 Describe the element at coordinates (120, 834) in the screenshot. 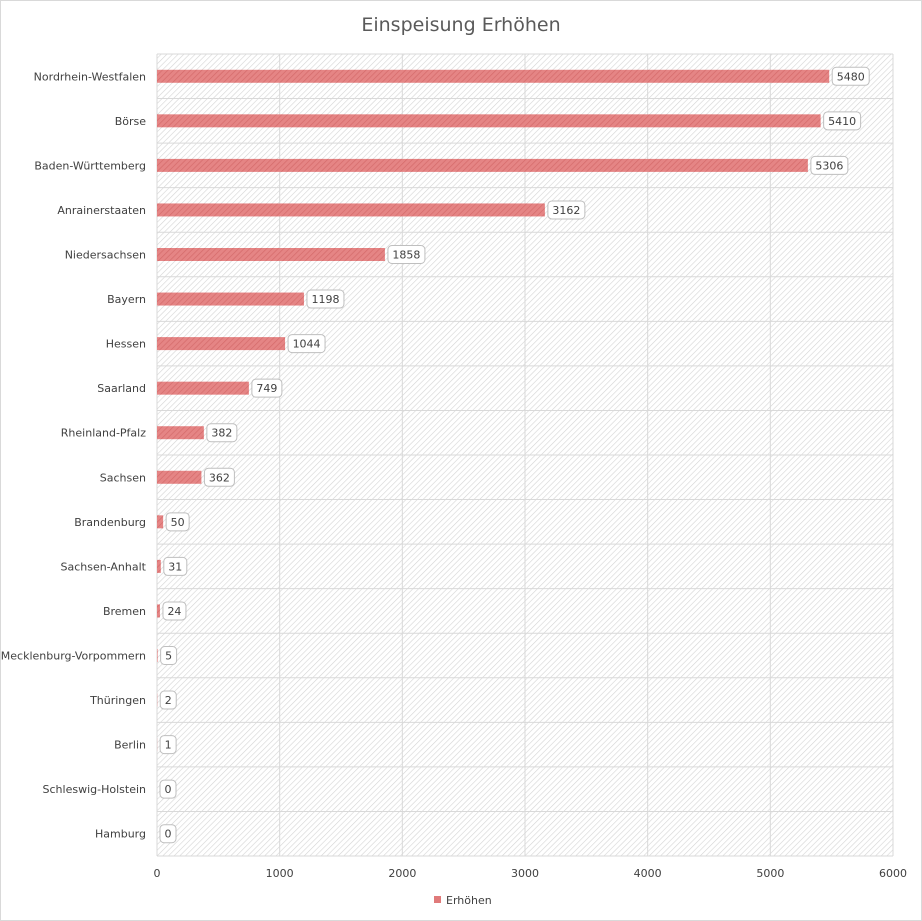

I see `category-label: Hamburg` at that location.